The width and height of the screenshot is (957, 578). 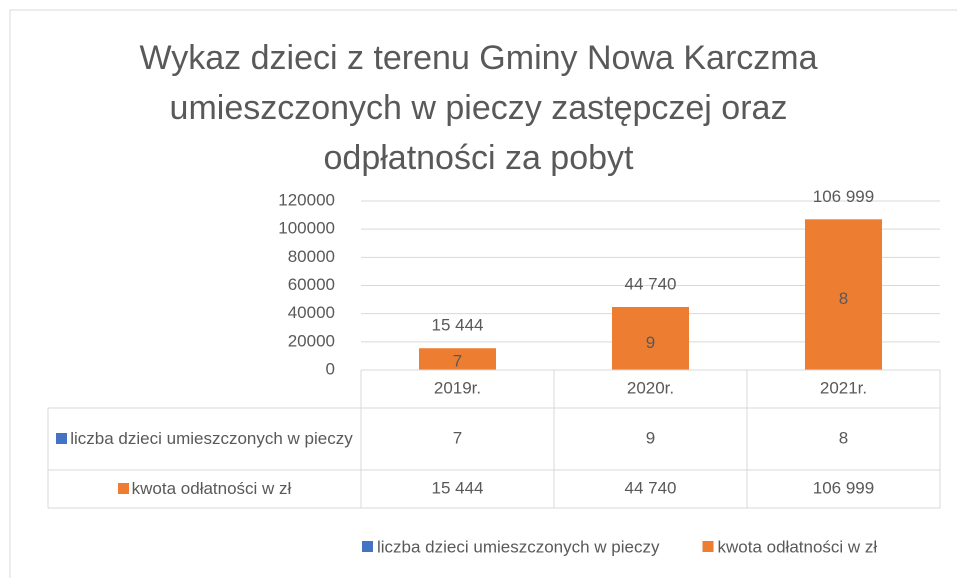 I want to click on legend-label: liczba dzieci umieszczonych w pieczy, so click(x=518, y=546).